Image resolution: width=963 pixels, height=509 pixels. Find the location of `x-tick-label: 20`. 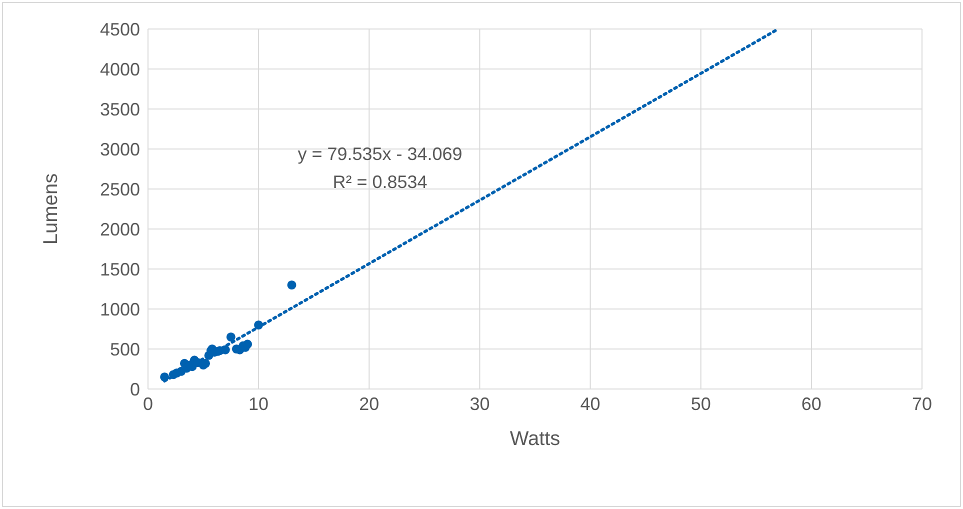

x-tick-label: 20 is located at coordinates (369, 404).